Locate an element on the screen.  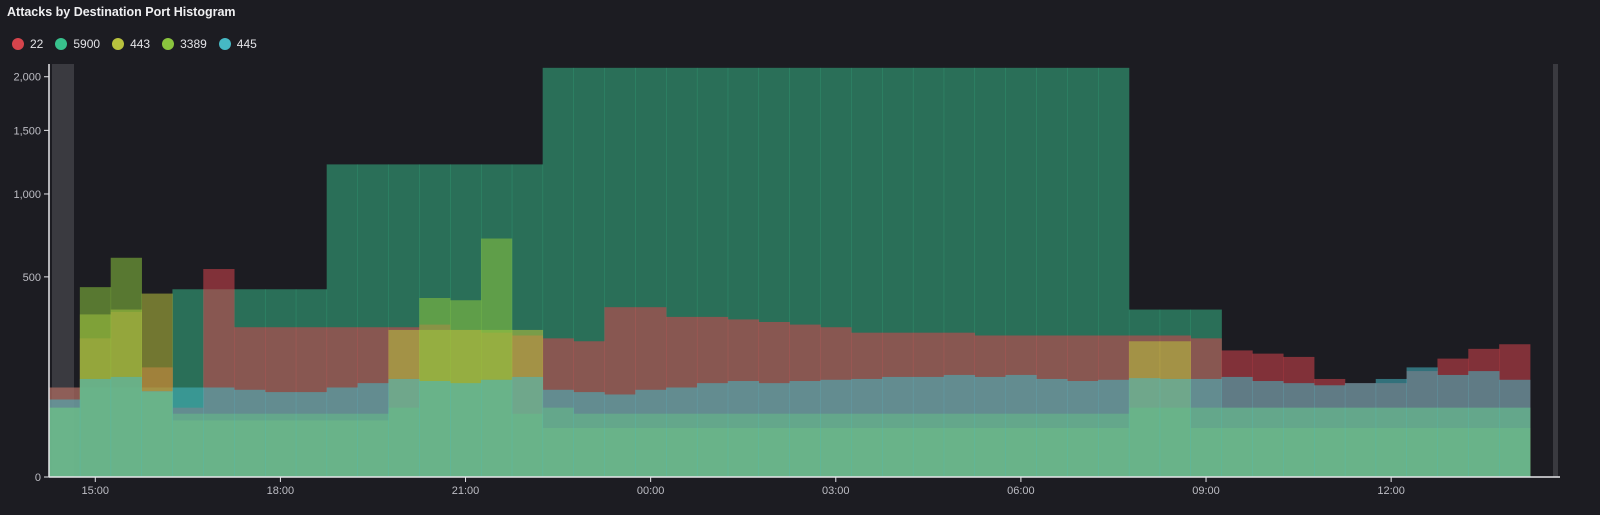
legend-label: 5900 is located at coordinates (87, 44).